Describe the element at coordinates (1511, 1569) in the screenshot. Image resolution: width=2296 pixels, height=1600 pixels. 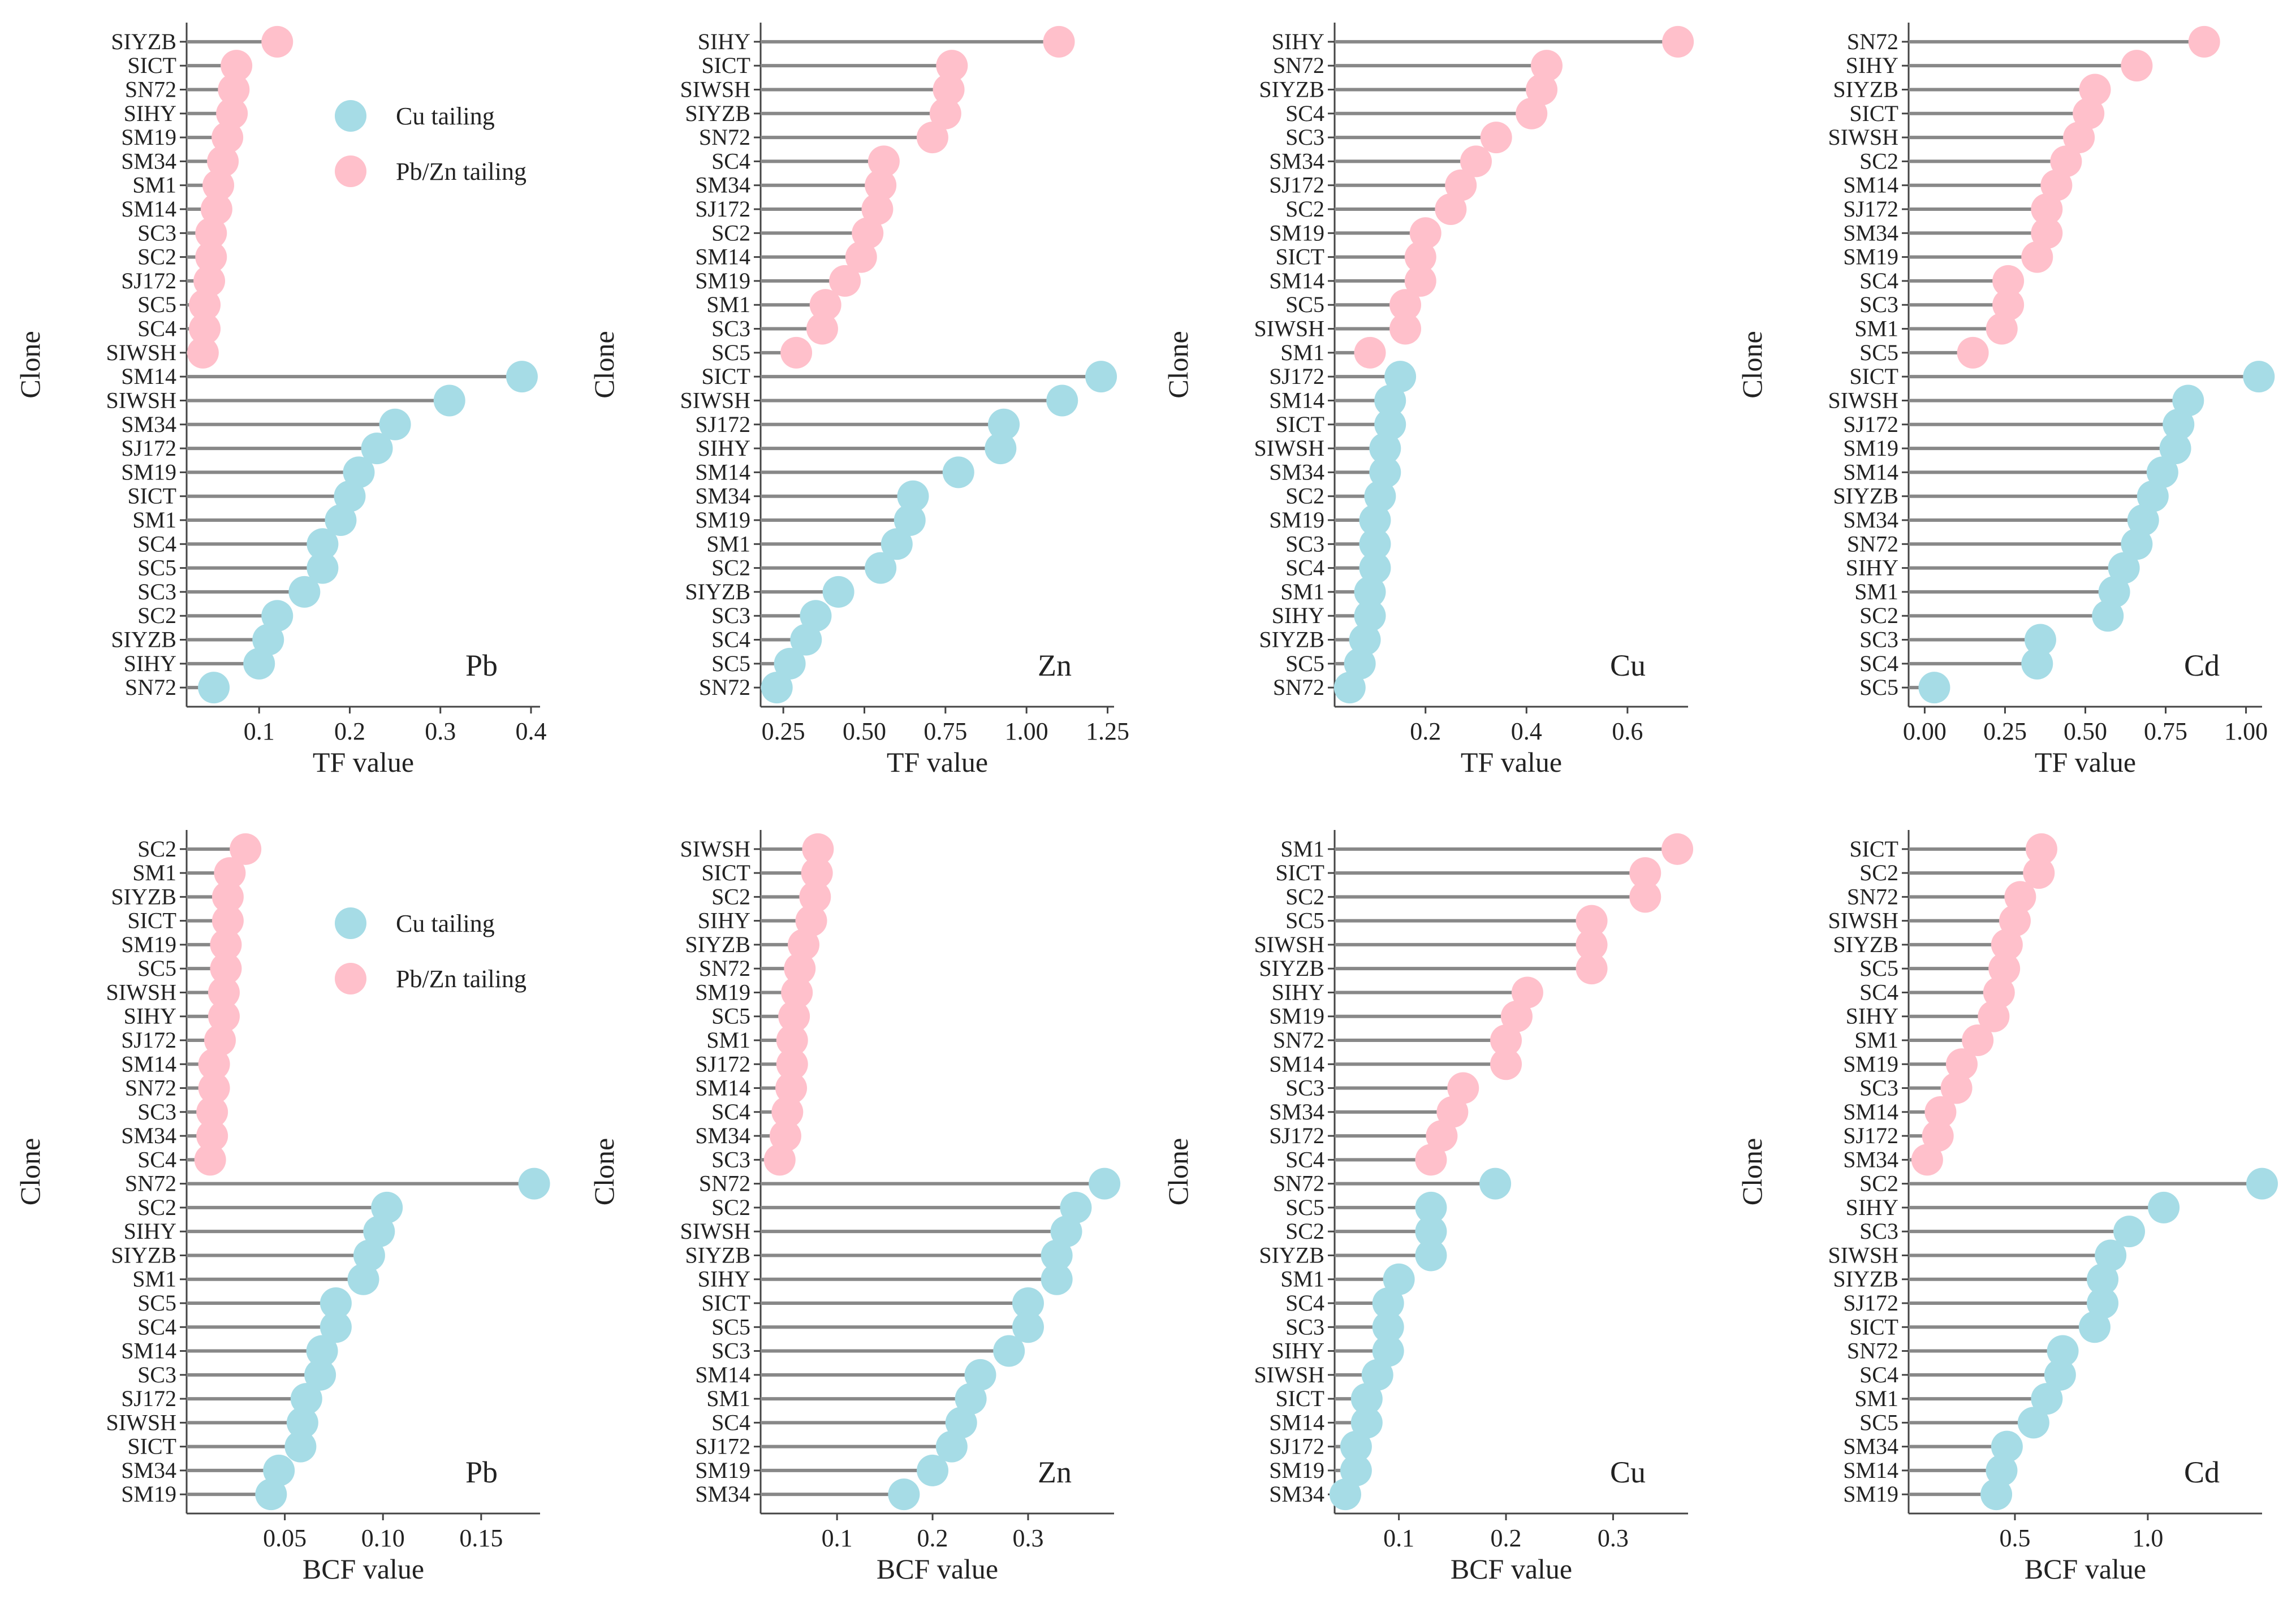
I see `x-axis-title: BCF value` at that location.